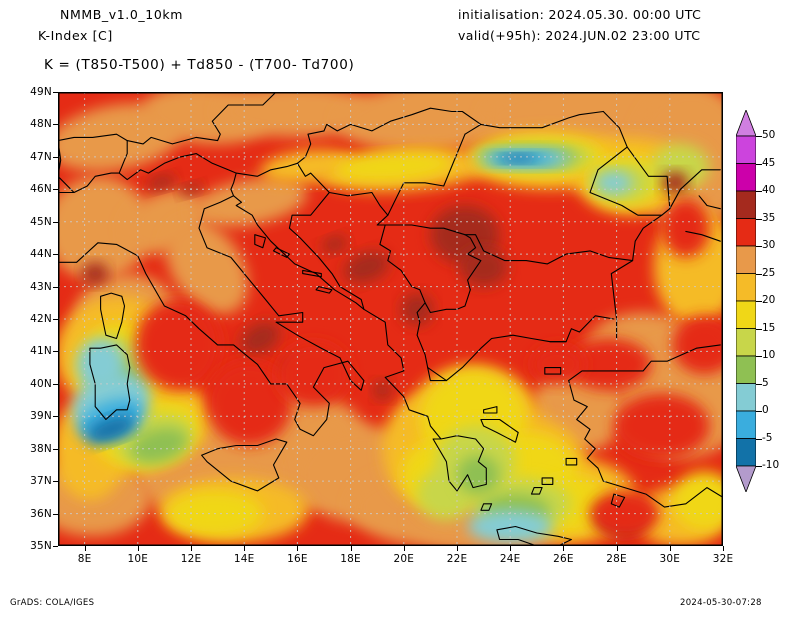 This screenshot has height=618, width=800. I want to click on colorbar-tick-label: 40, so click(769, 190).